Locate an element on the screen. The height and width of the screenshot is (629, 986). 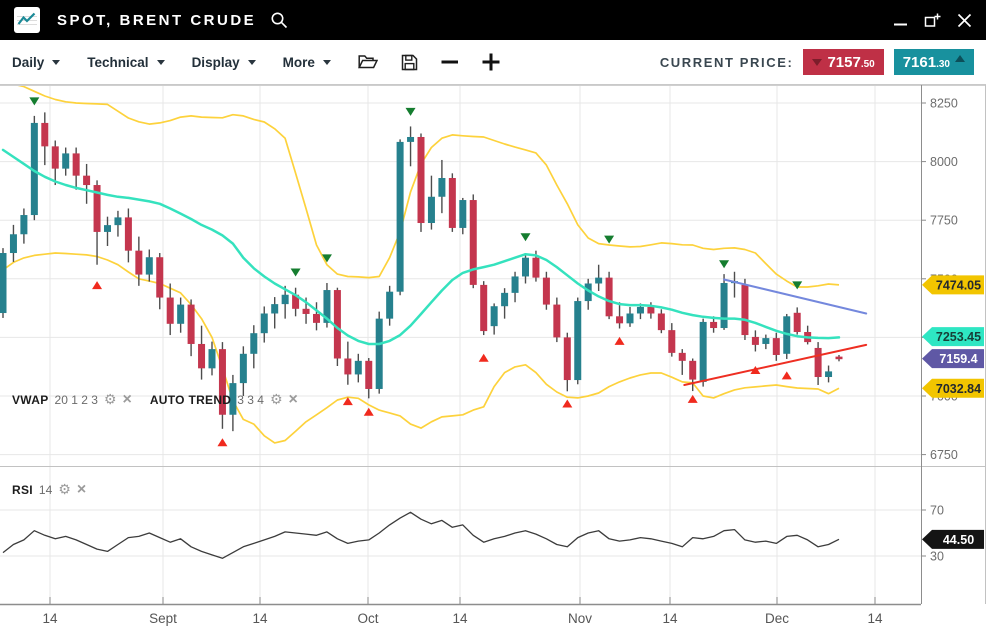
current-price-label: CURRENT PRICE: is located at coordinates (726, 62).